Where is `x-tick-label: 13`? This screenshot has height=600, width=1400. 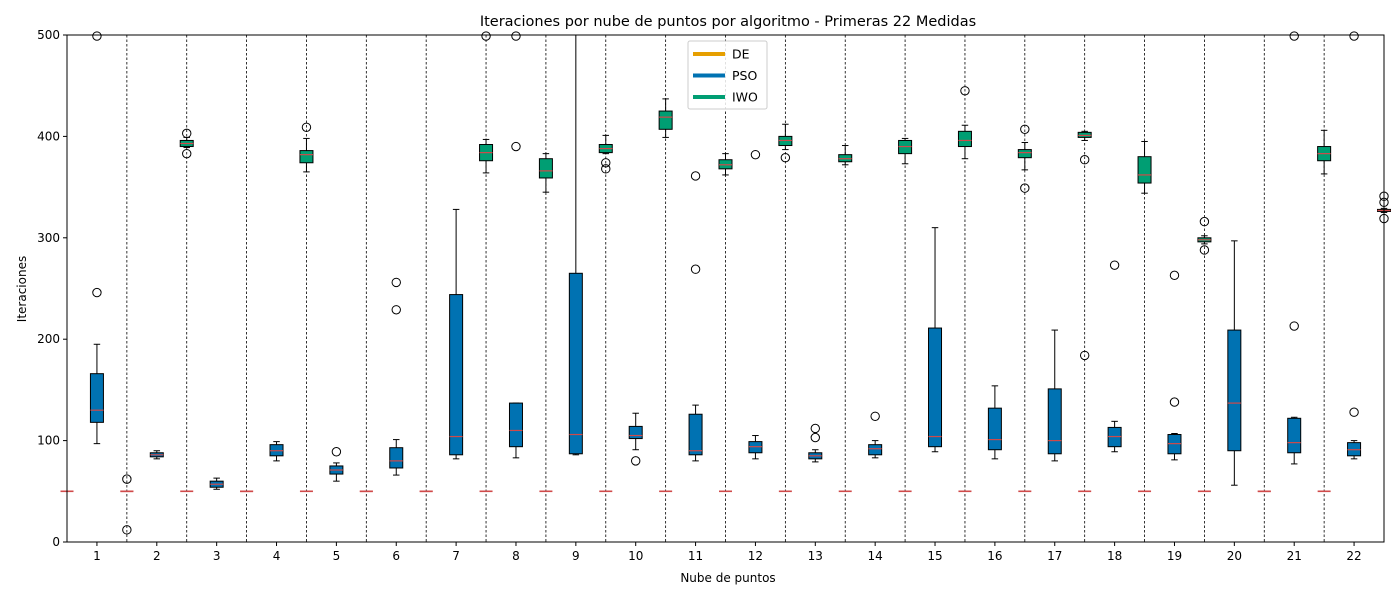
x-tick-label: 13 is located at coordinates (815, 556).